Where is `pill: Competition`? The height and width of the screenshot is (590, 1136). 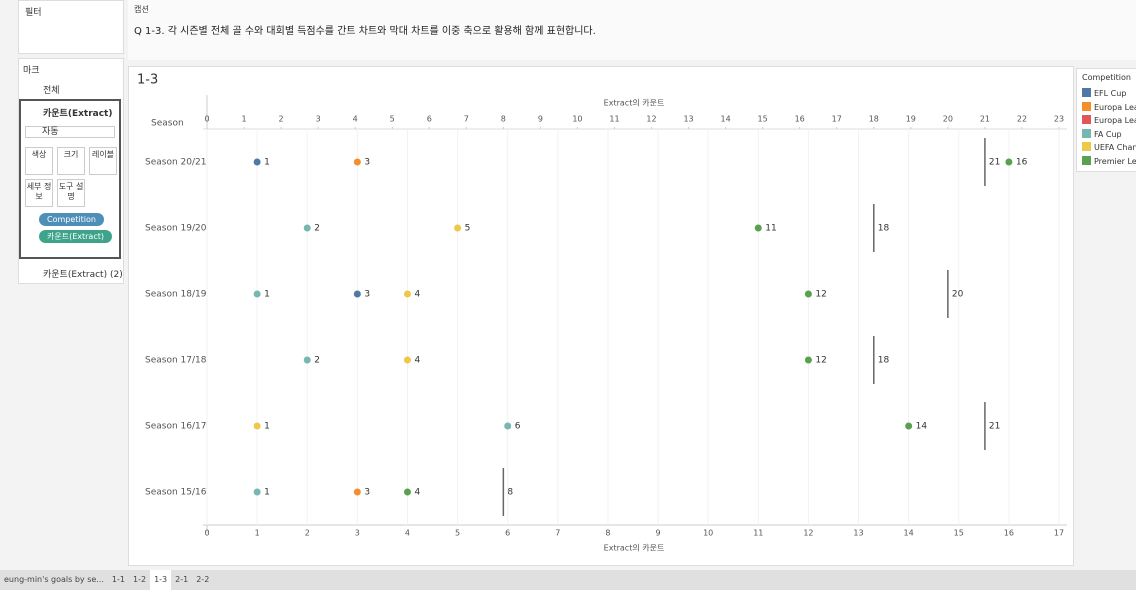
pill: Competition is located at coordinates (71, 219).